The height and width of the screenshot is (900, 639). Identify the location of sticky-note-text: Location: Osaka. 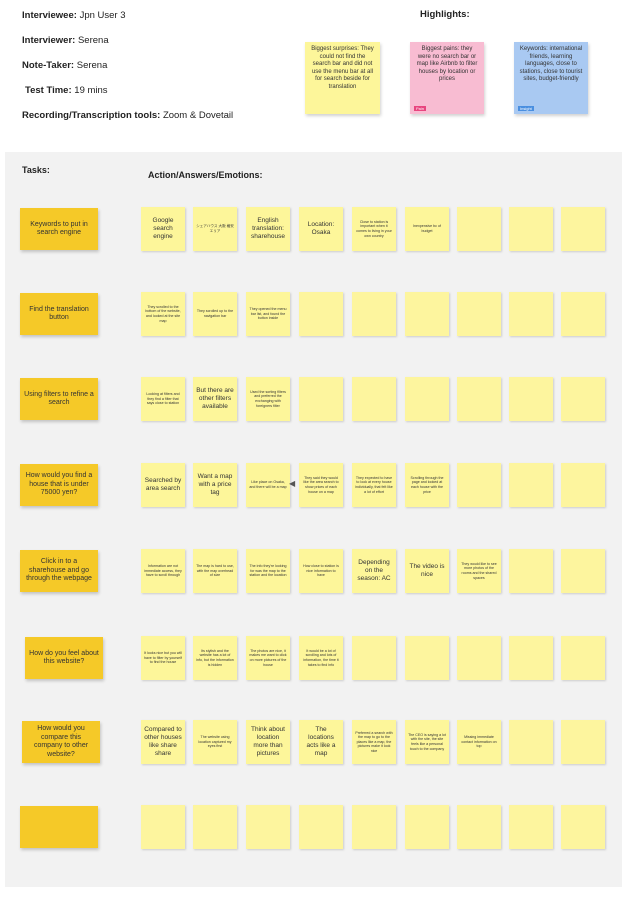
(321, 228).